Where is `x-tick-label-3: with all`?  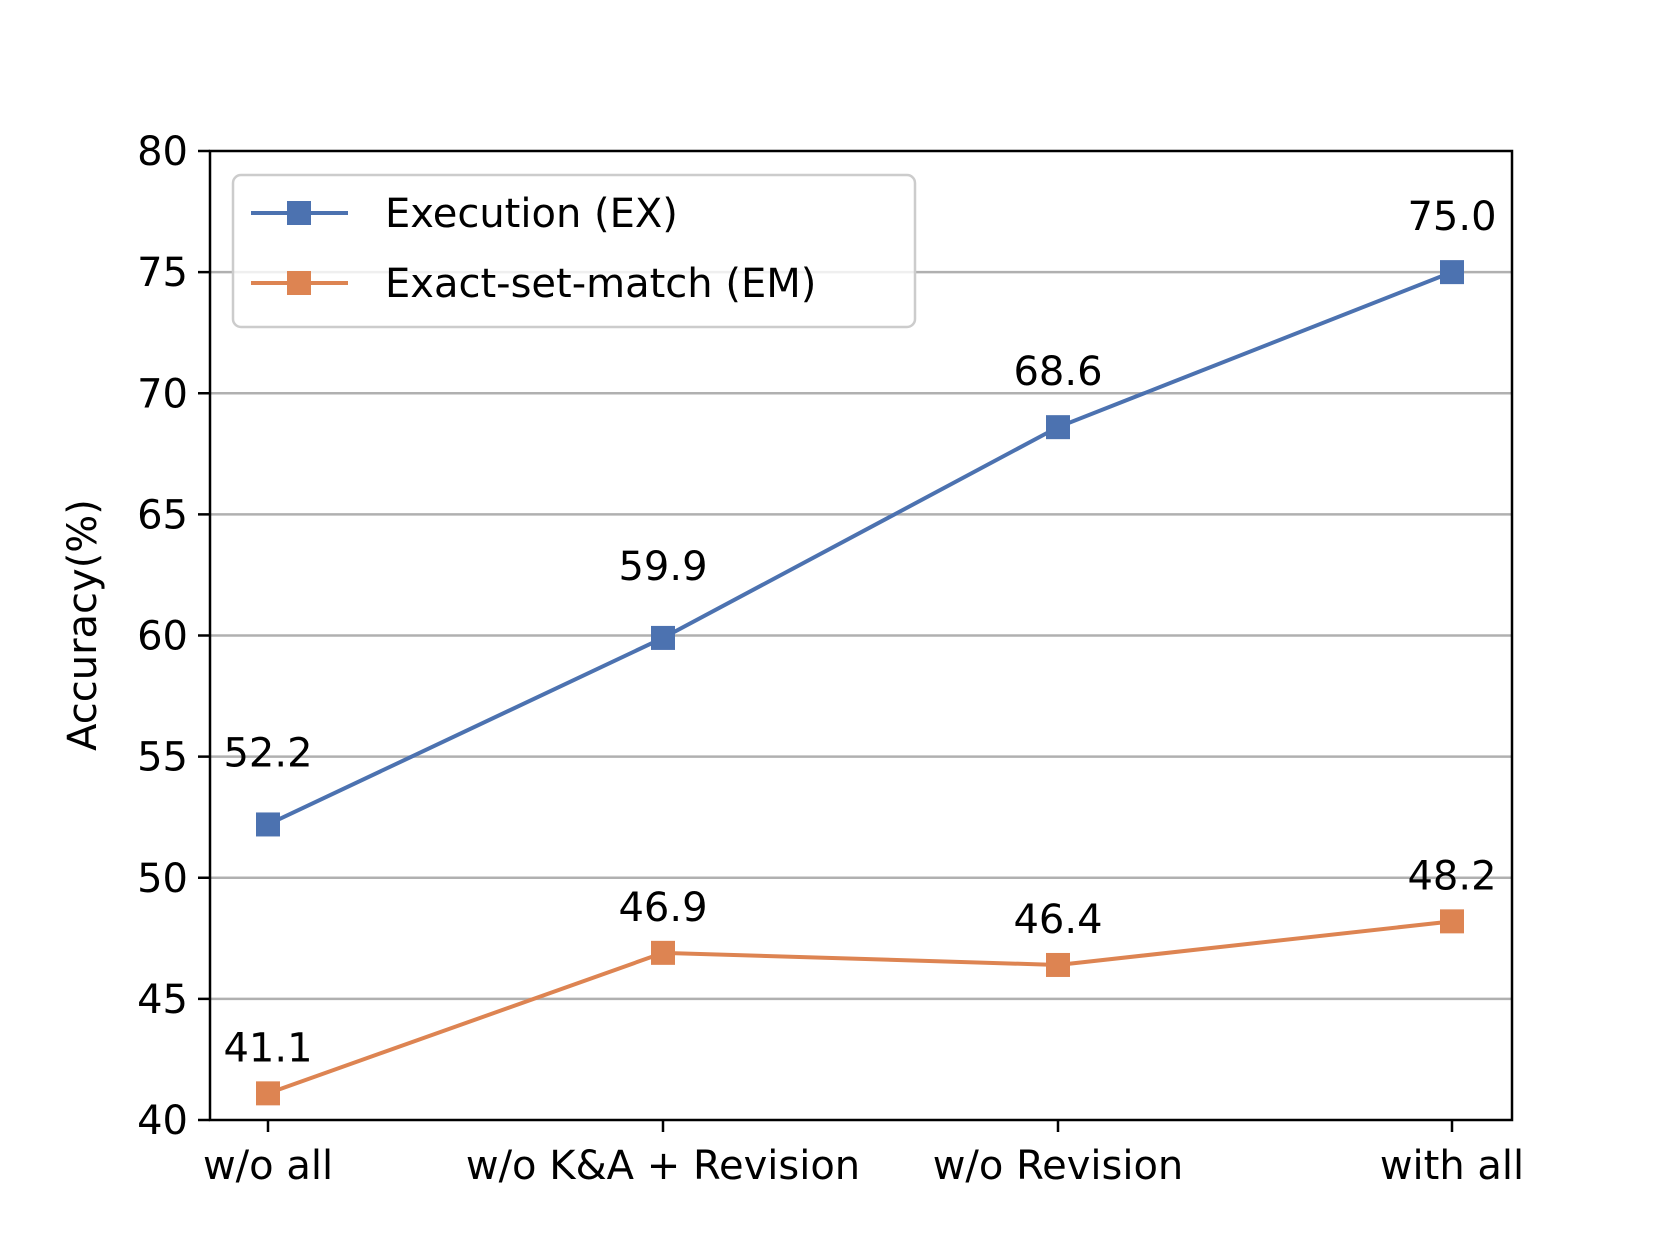 x-tick-label-3: with all is located at coordinates (1452, 1166).